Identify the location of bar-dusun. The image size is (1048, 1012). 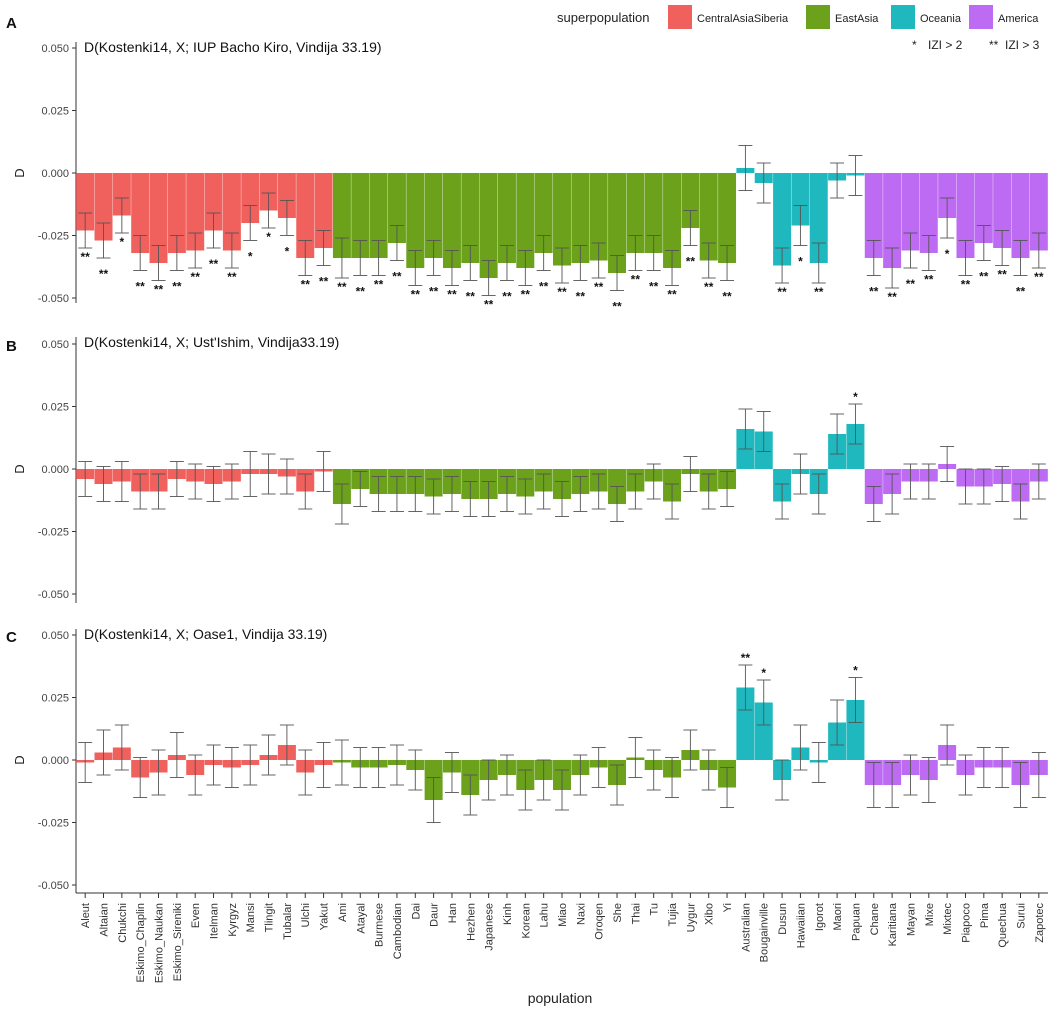
(782, 219).